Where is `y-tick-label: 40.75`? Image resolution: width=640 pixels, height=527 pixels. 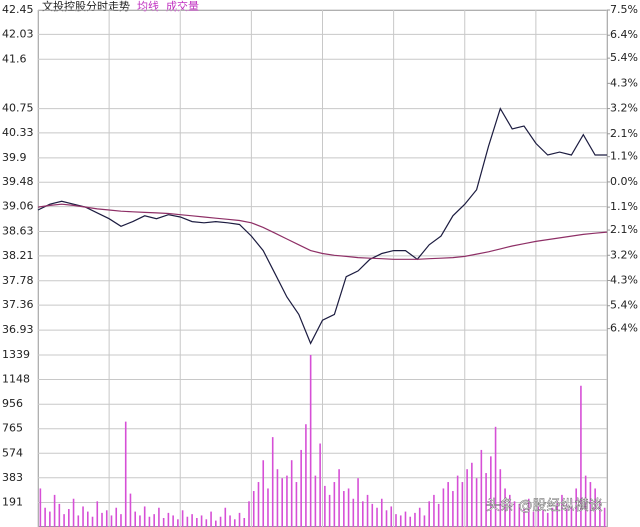 y-tick-label: 40.75 is located at coordinates (18, 108).